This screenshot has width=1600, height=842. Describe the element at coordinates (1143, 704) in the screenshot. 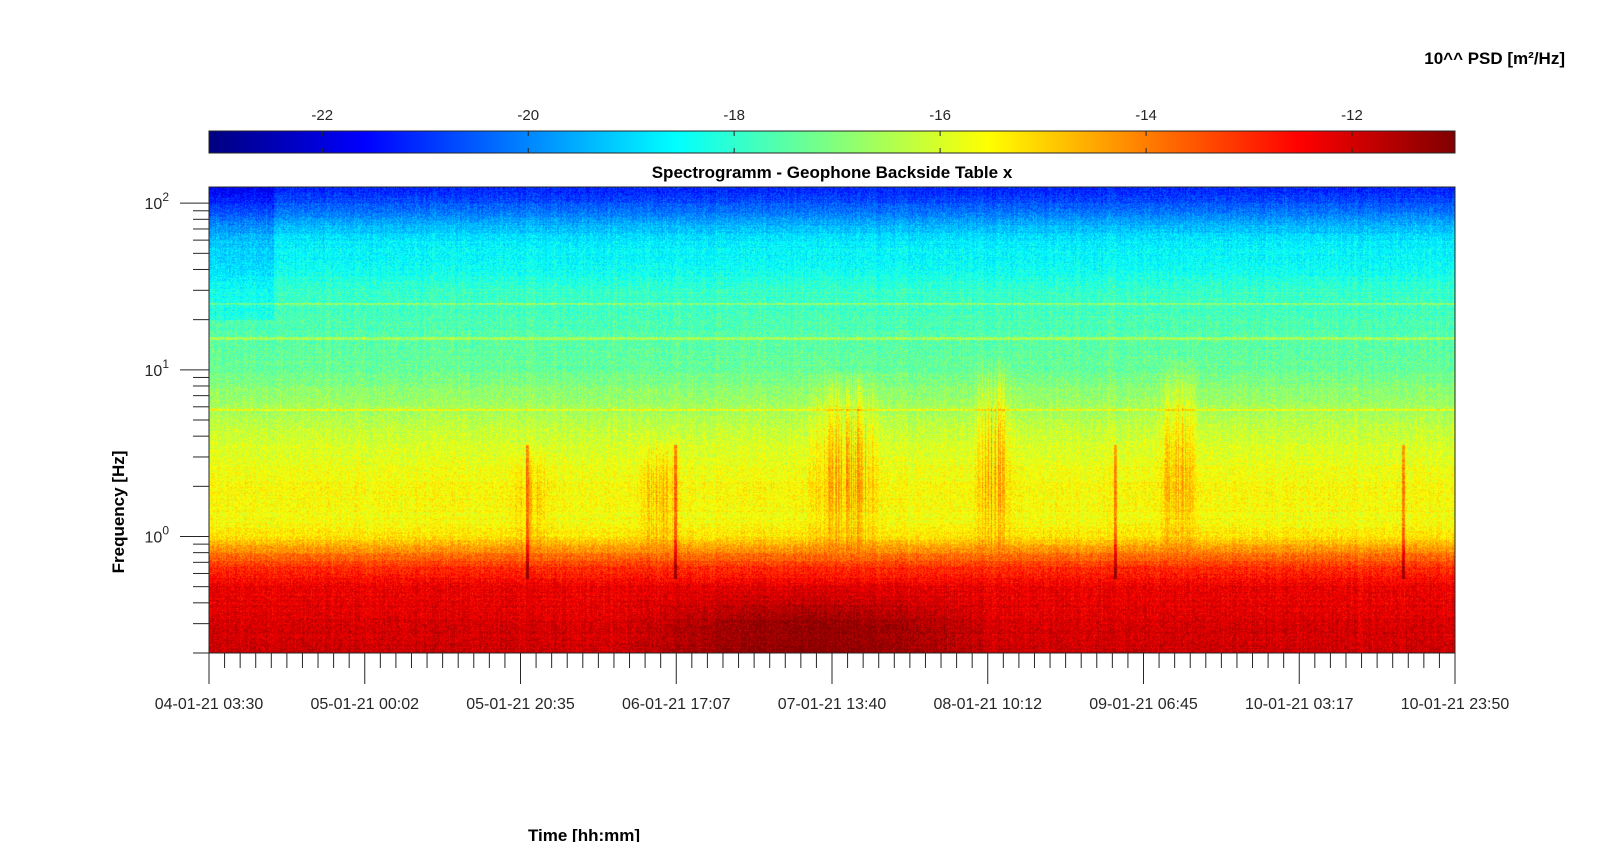

I see `x-tick-label: 09-01-21 06:45` at that location.